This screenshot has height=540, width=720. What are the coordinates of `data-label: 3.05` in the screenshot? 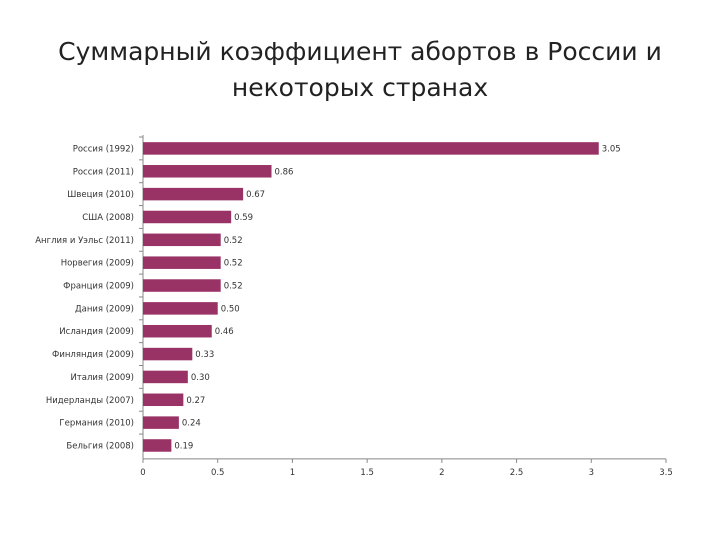 It's located at (611, 149).